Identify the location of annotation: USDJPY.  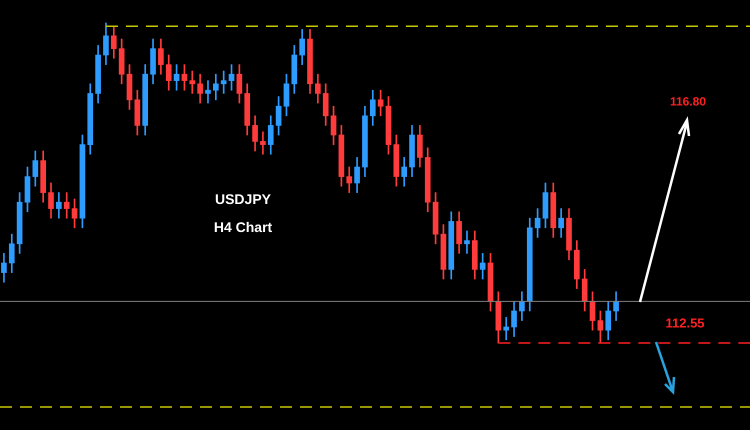
(243, 198).